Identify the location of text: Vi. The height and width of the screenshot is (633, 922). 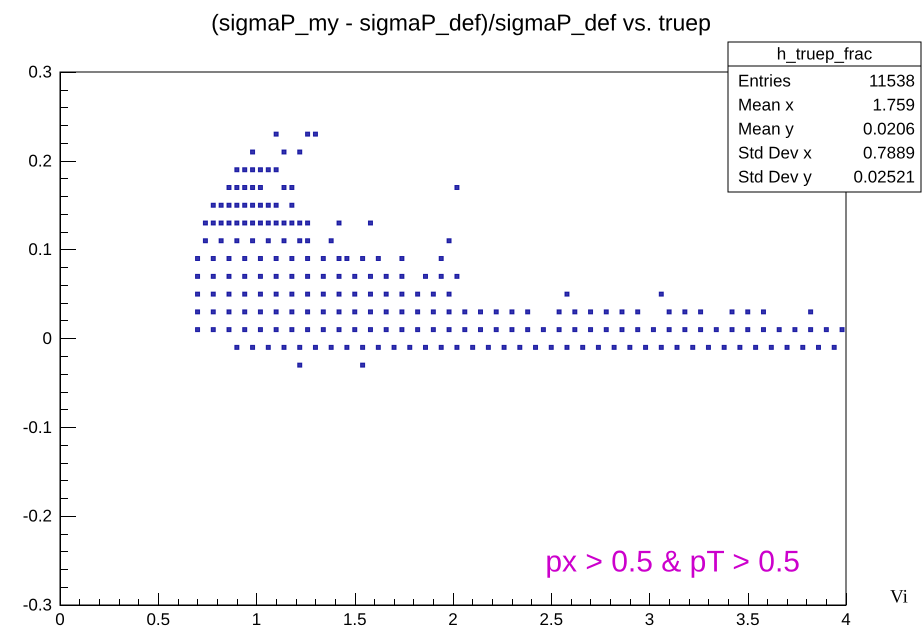
(899, 597).